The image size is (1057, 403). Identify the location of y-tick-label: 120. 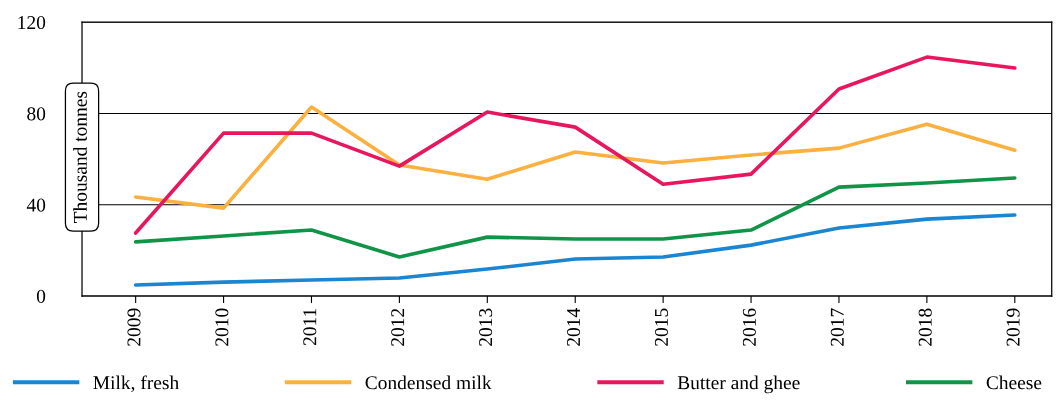
(32, 22).